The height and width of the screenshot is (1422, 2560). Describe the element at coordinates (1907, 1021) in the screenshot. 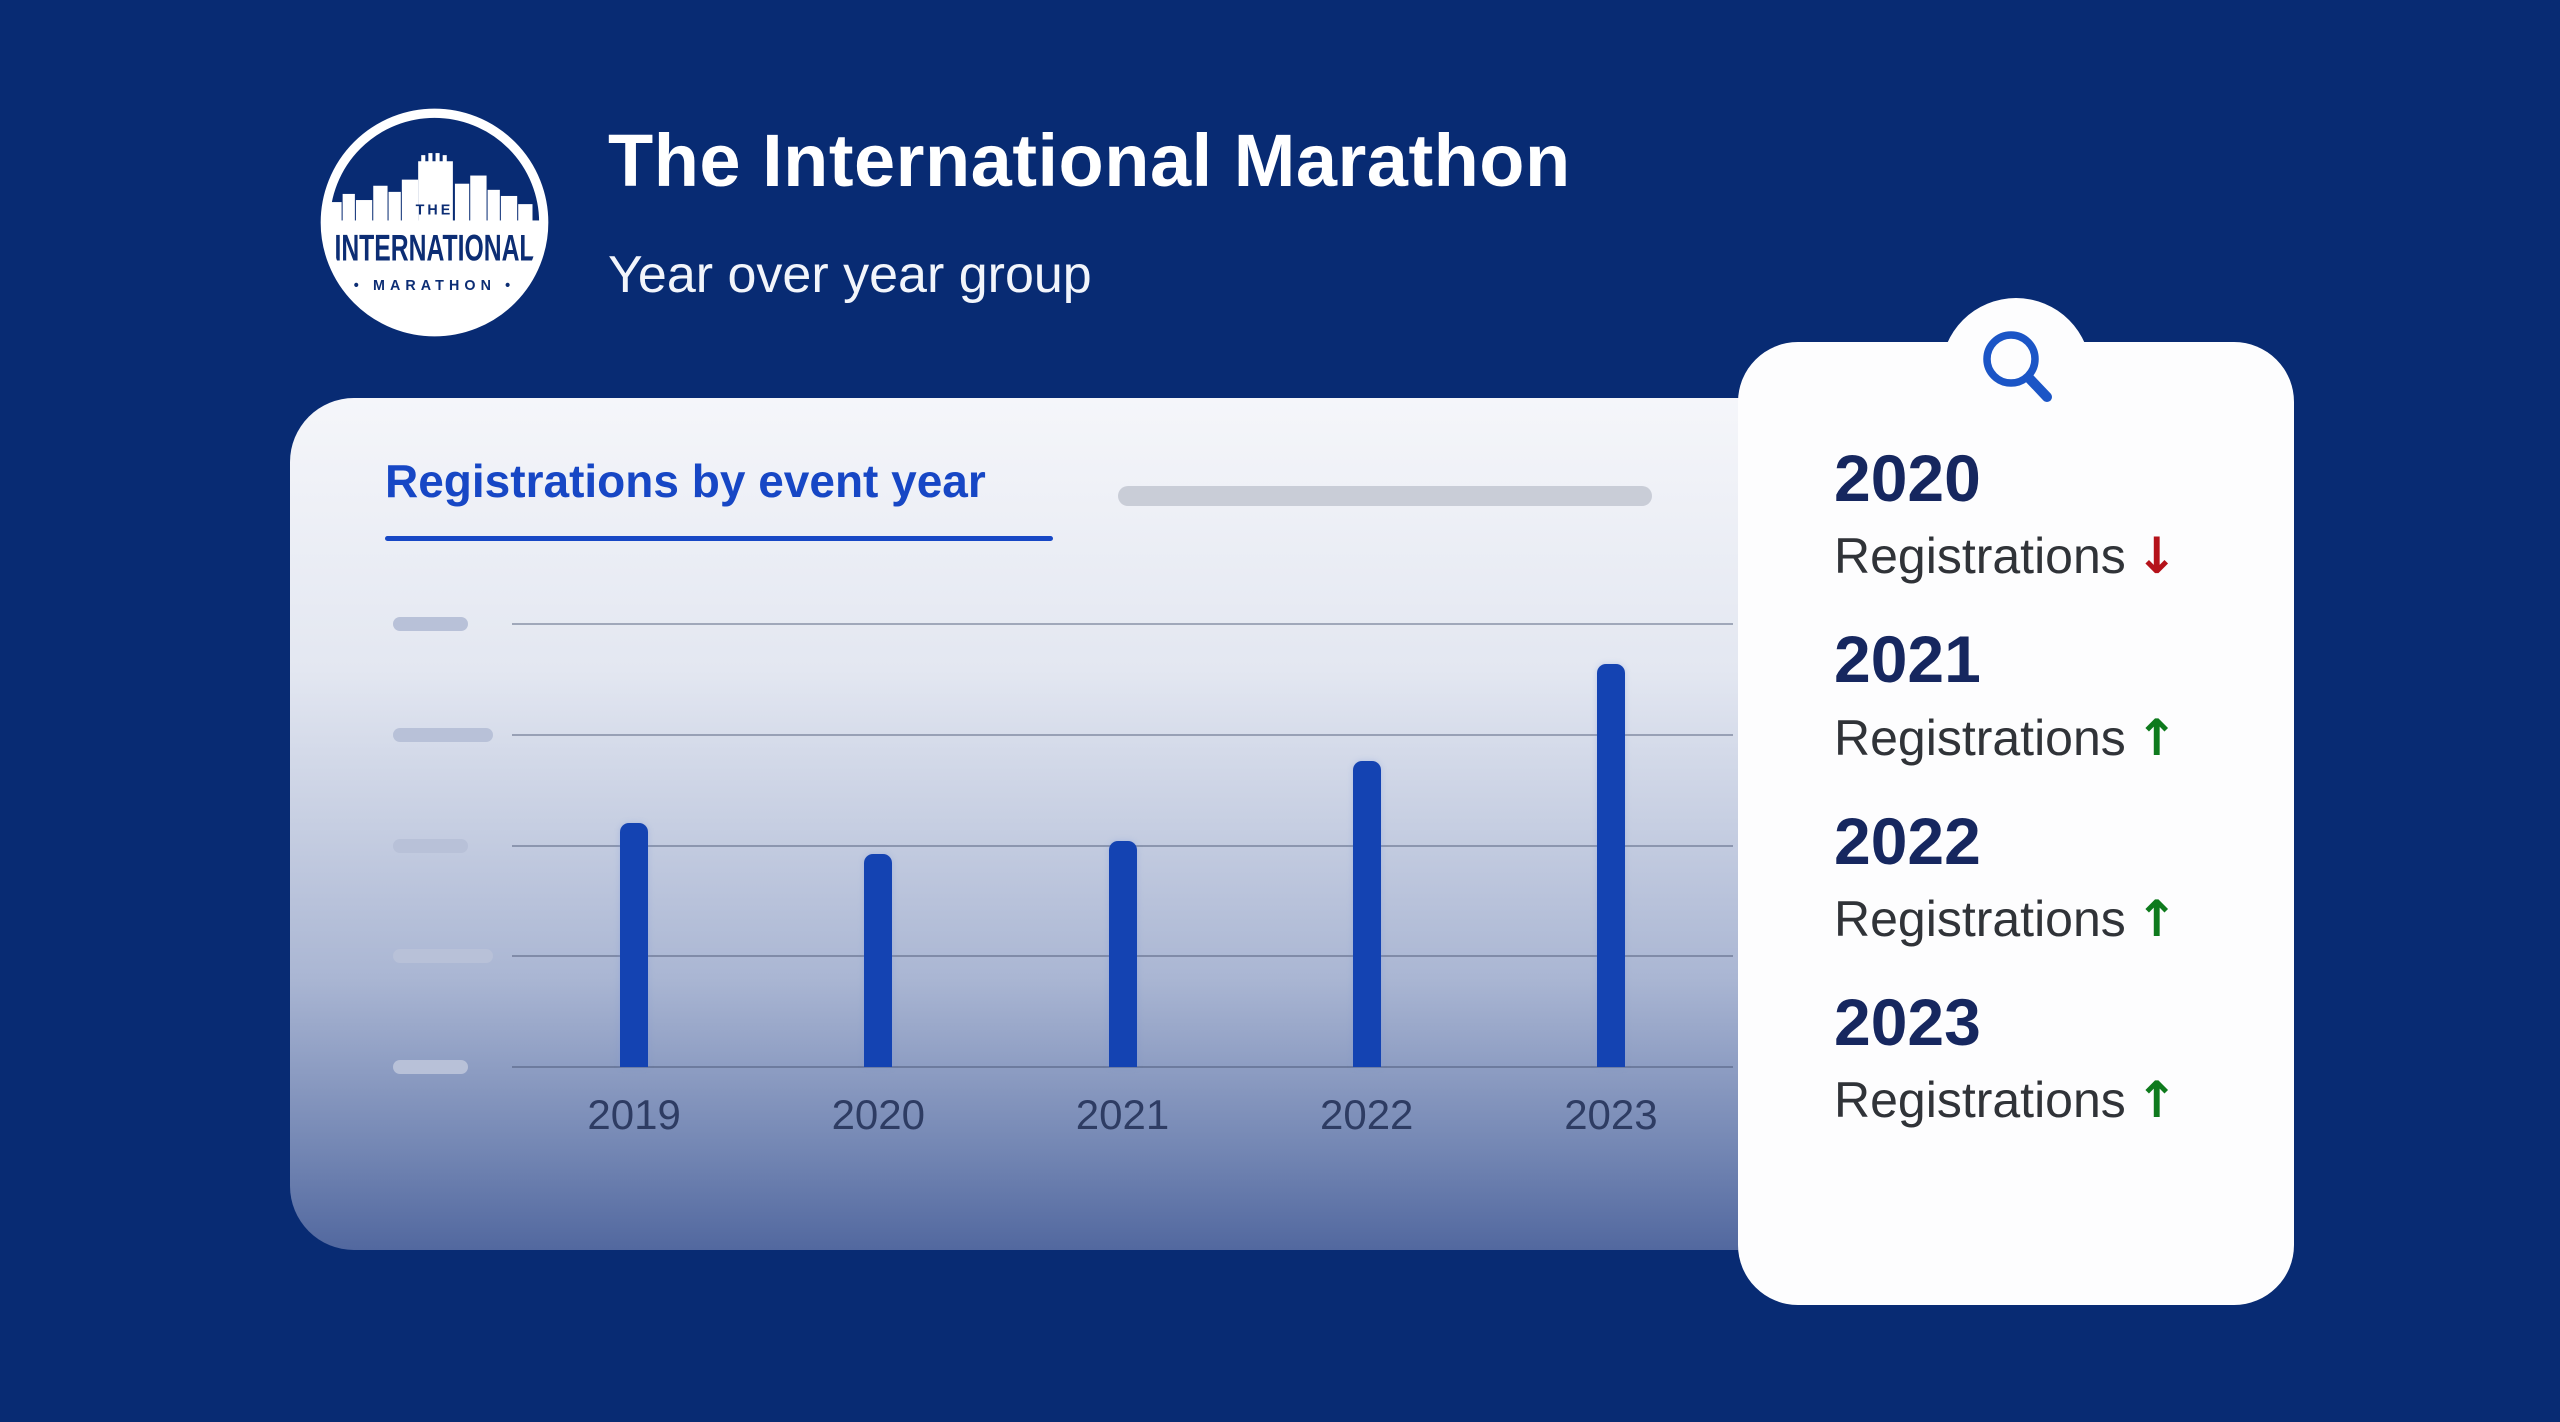

I see `item-year: 2023` at that location.